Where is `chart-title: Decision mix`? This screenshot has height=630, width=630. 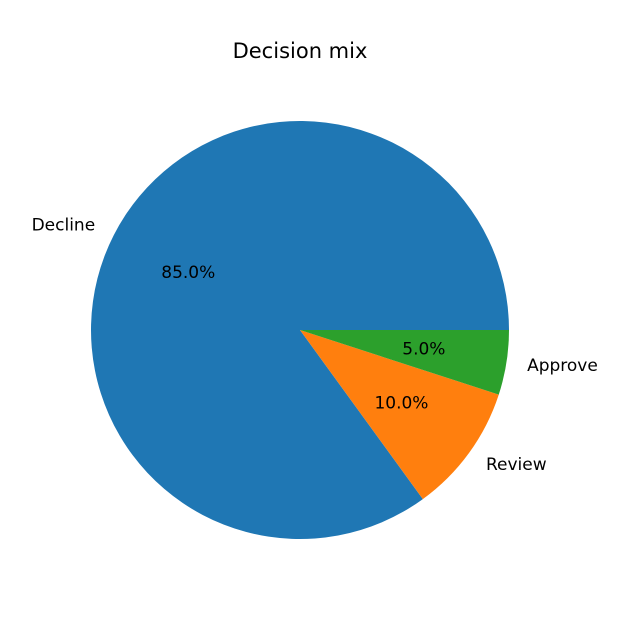 chart-title: Decision mix is located at coordinates (300, 51).